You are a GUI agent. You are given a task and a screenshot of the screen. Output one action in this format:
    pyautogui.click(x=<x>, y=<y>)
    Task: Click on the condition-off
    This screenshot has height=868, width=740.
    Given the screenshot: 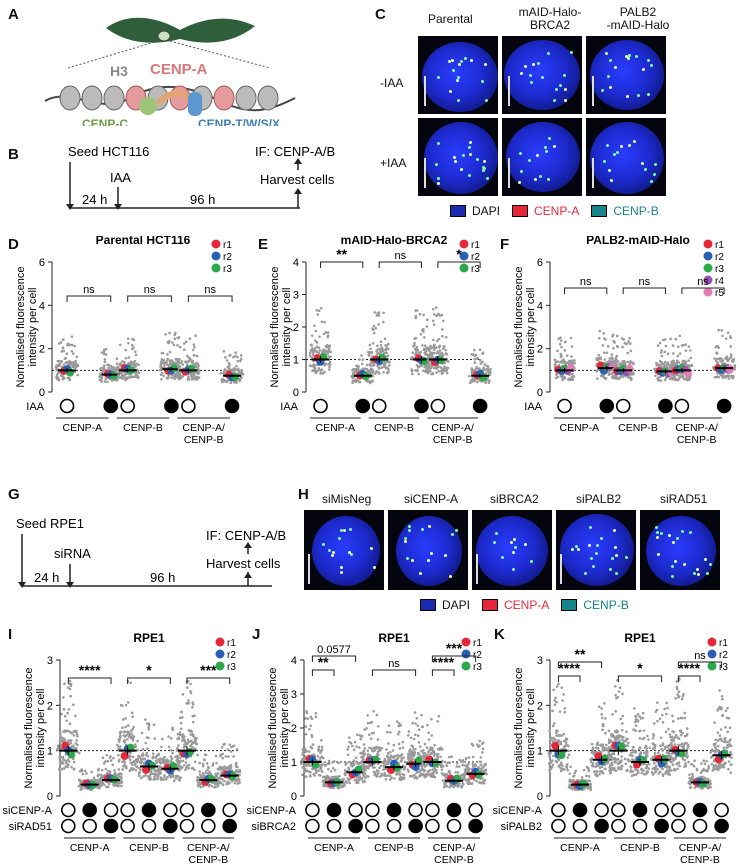 What is the action you would take?
    pyautogui.click(x=334, y=826)
    